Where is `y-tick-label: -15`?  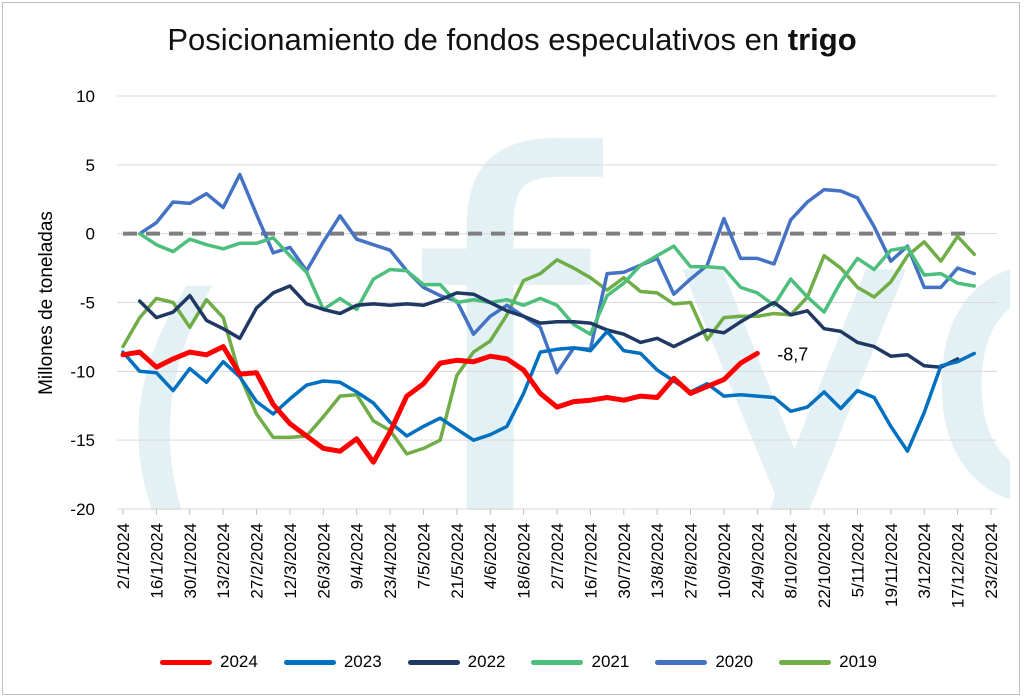
y-tick-label: -15 is located at coordinates (82, 440).